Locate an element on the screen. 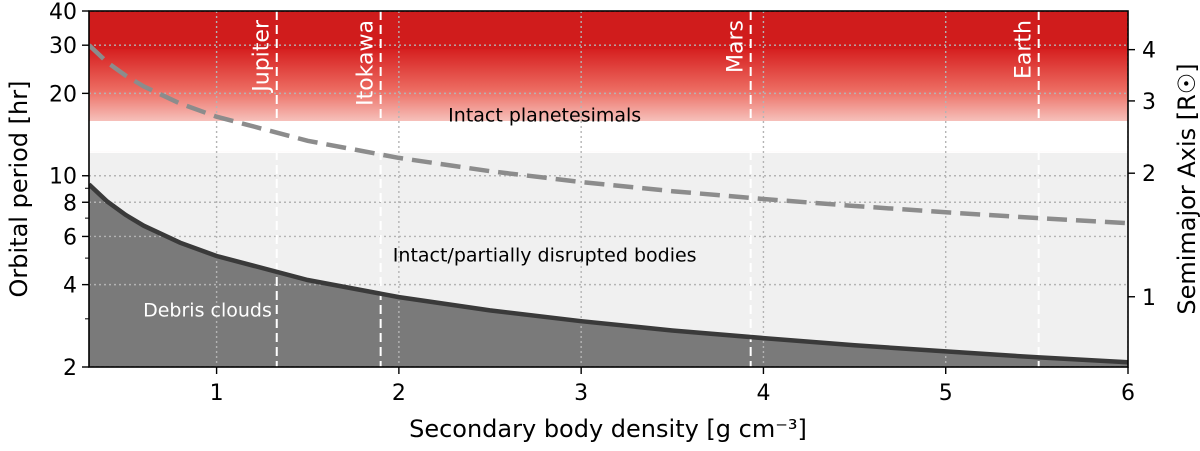 The height and width of the screenshot is (451, 1200). y-right-tick-label: 1 is located at coordinates (1149, 298).